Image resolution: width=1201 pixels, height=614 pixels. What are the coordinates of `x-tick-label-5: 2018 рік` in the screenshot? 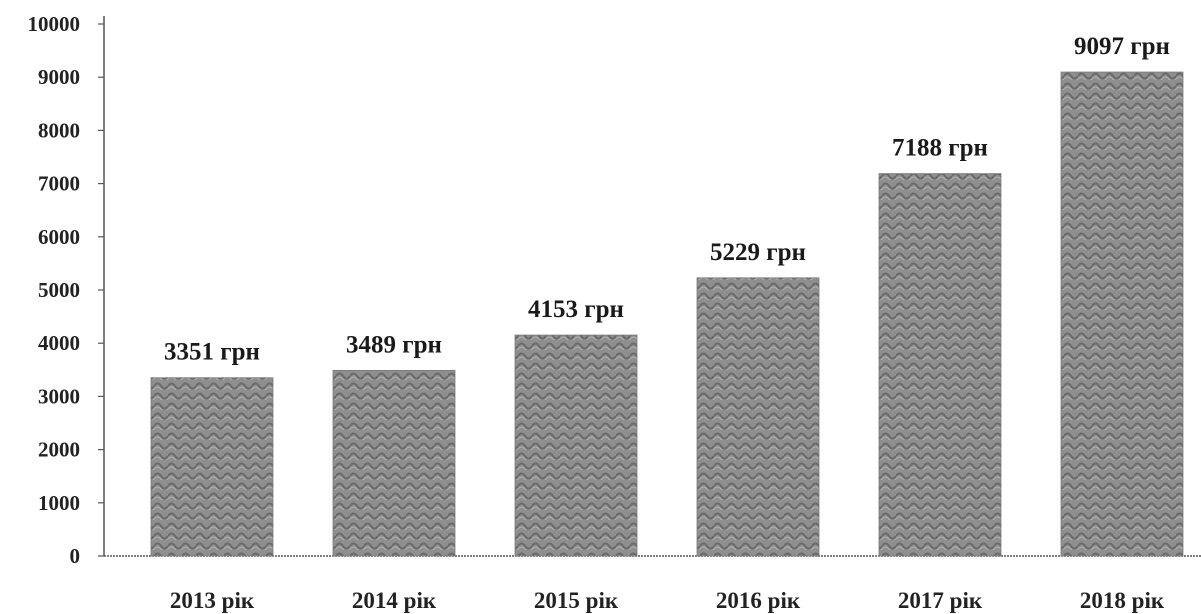 It's located at (1122, 600).